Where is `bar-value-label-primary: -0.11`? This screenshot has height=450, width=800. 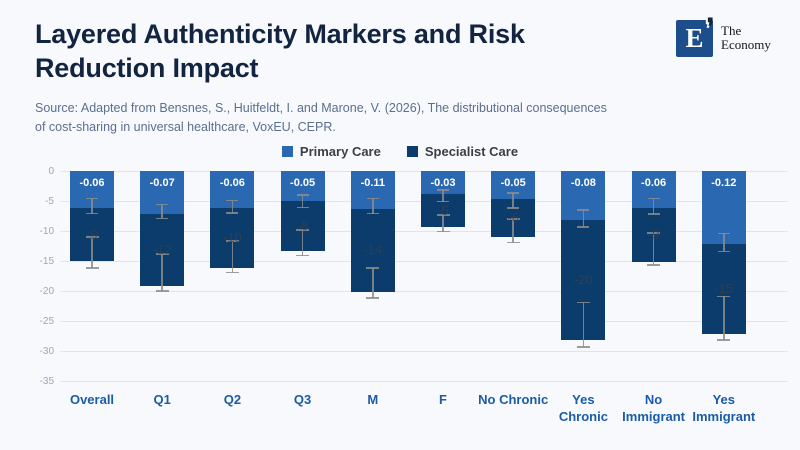
bar-value-label-primary: -0.11 is located at coordinates (373, 183).